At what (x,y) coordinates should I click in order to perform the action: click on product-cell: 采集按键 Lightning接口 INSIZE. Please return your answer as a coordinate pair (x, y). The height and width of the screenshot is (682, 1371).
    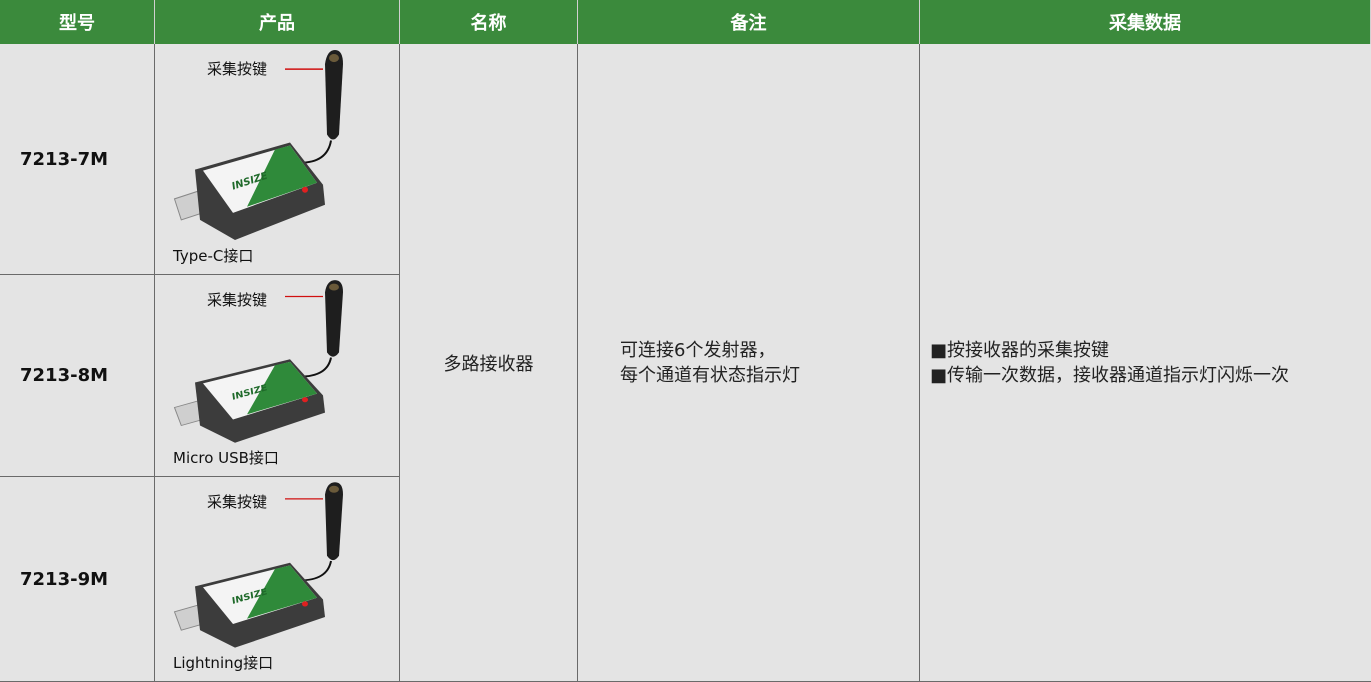
    Looking at the image, I should click on (277, 579).